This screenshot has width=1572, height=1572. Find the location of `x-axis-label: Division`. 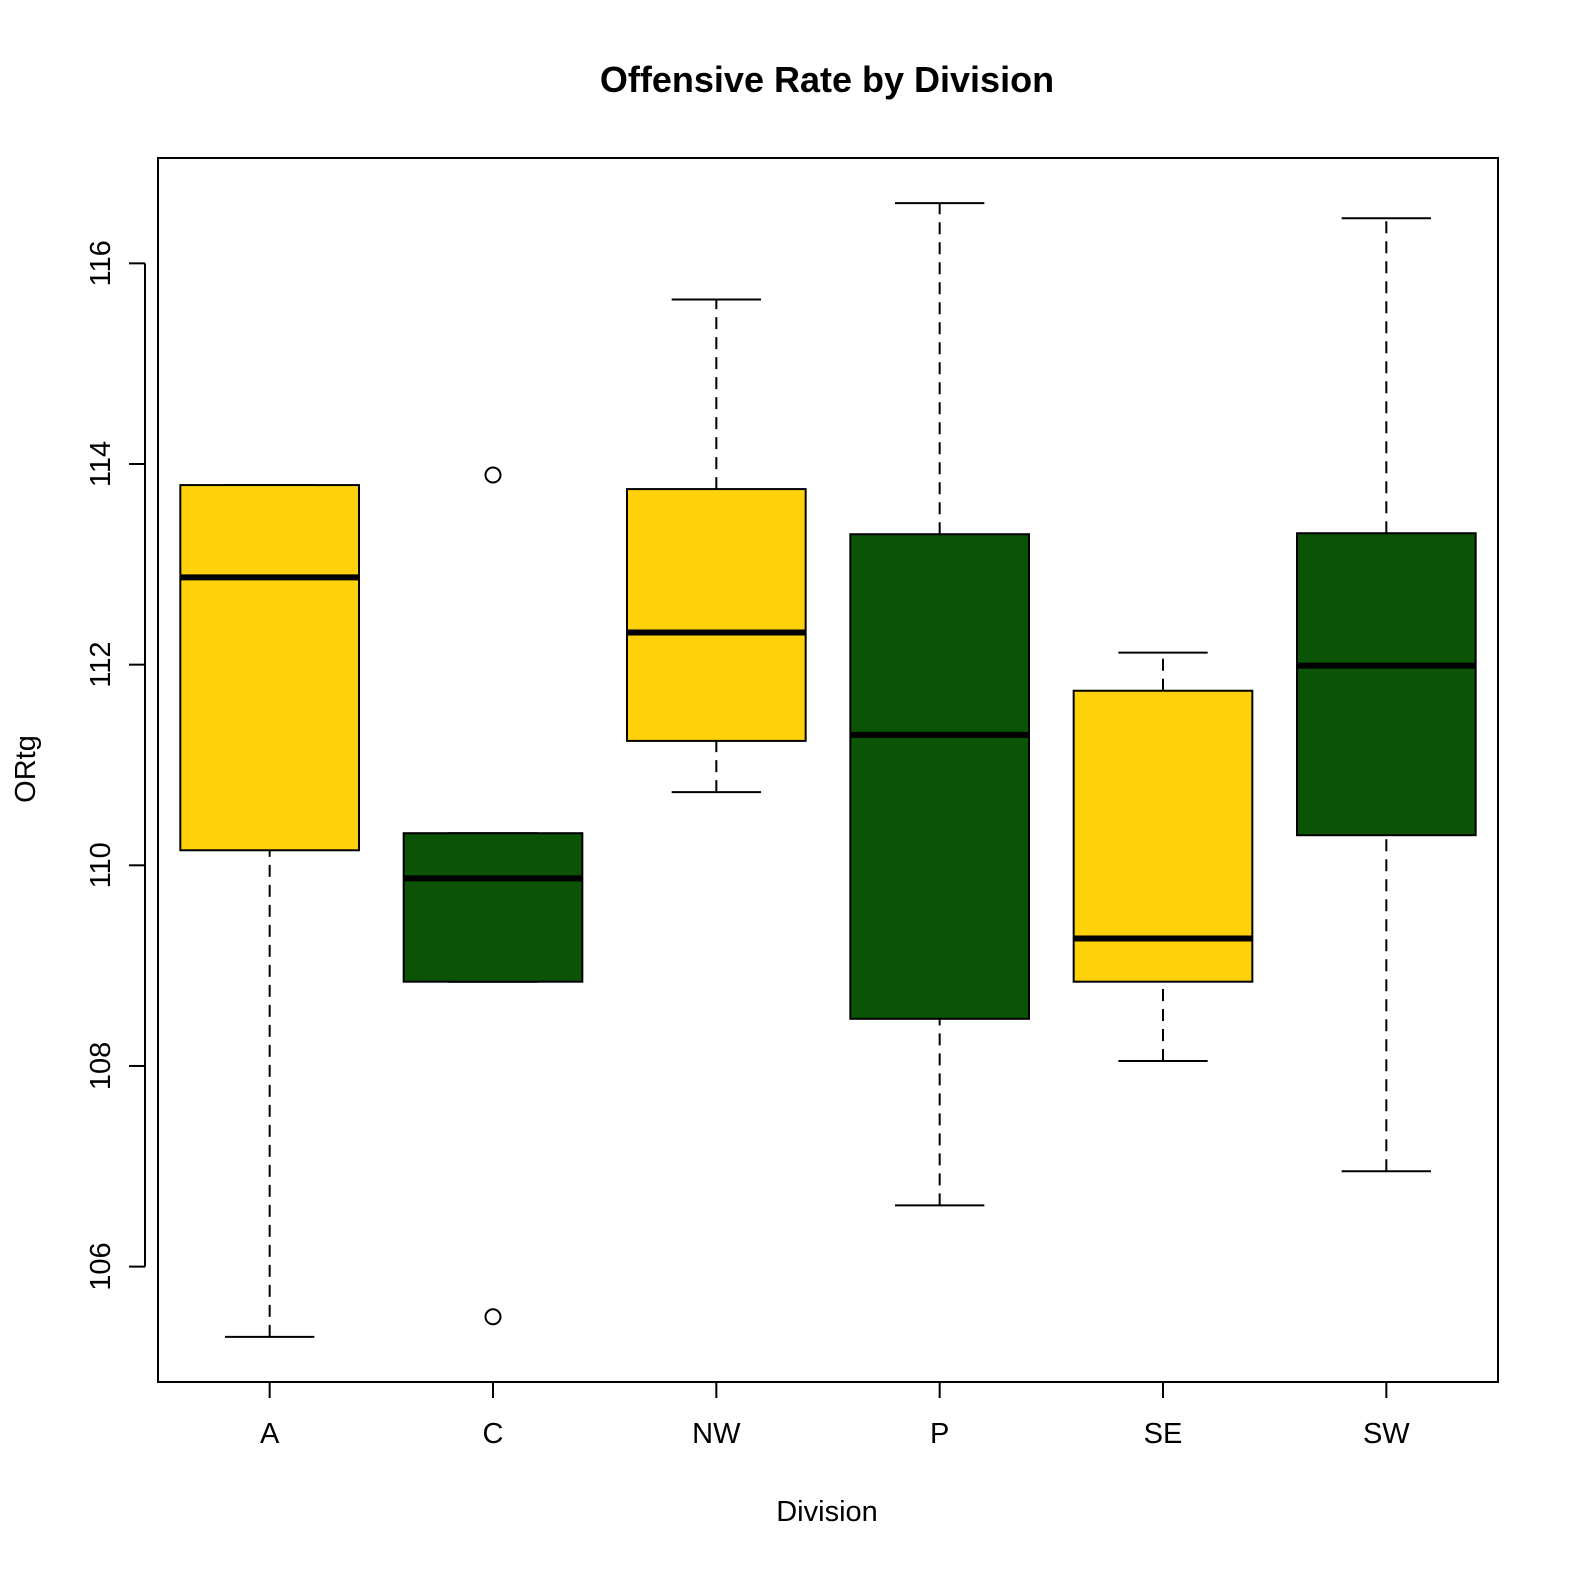

x-axis-label: Division is located at coordinates (827, 1512).